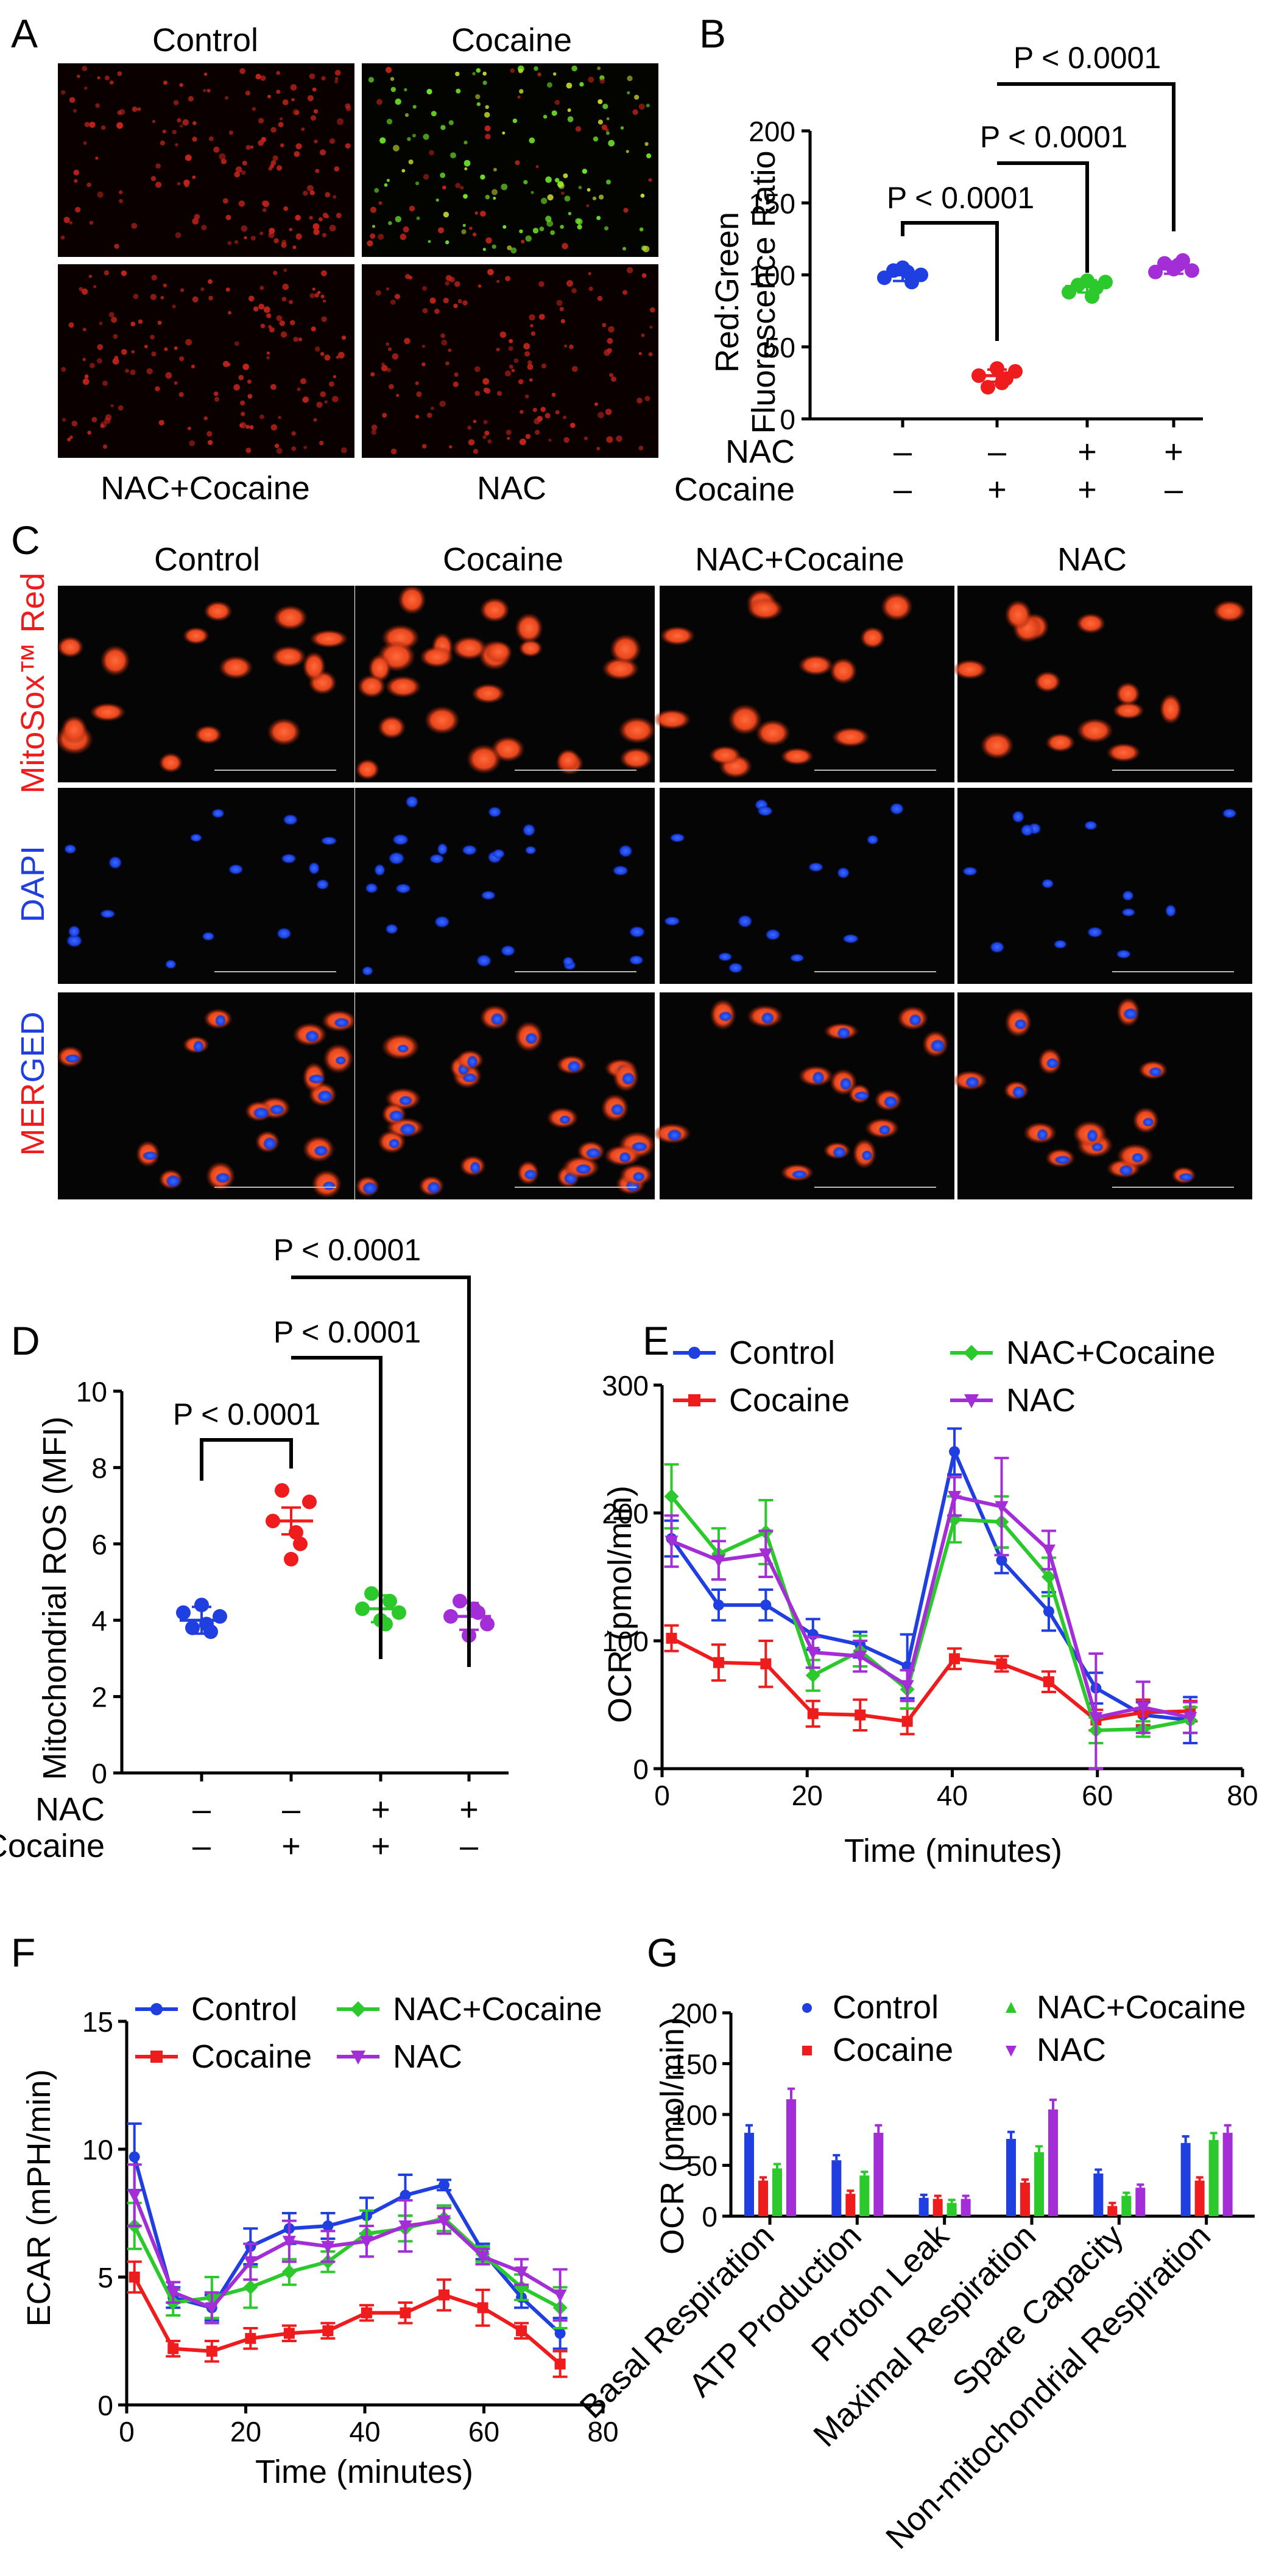 This screenshot has width=1276, height=2576. What do you see at coordinates (772, 204) in the screenshot?
I see `y-tick-label: 150` at bounding box center [772, 204].